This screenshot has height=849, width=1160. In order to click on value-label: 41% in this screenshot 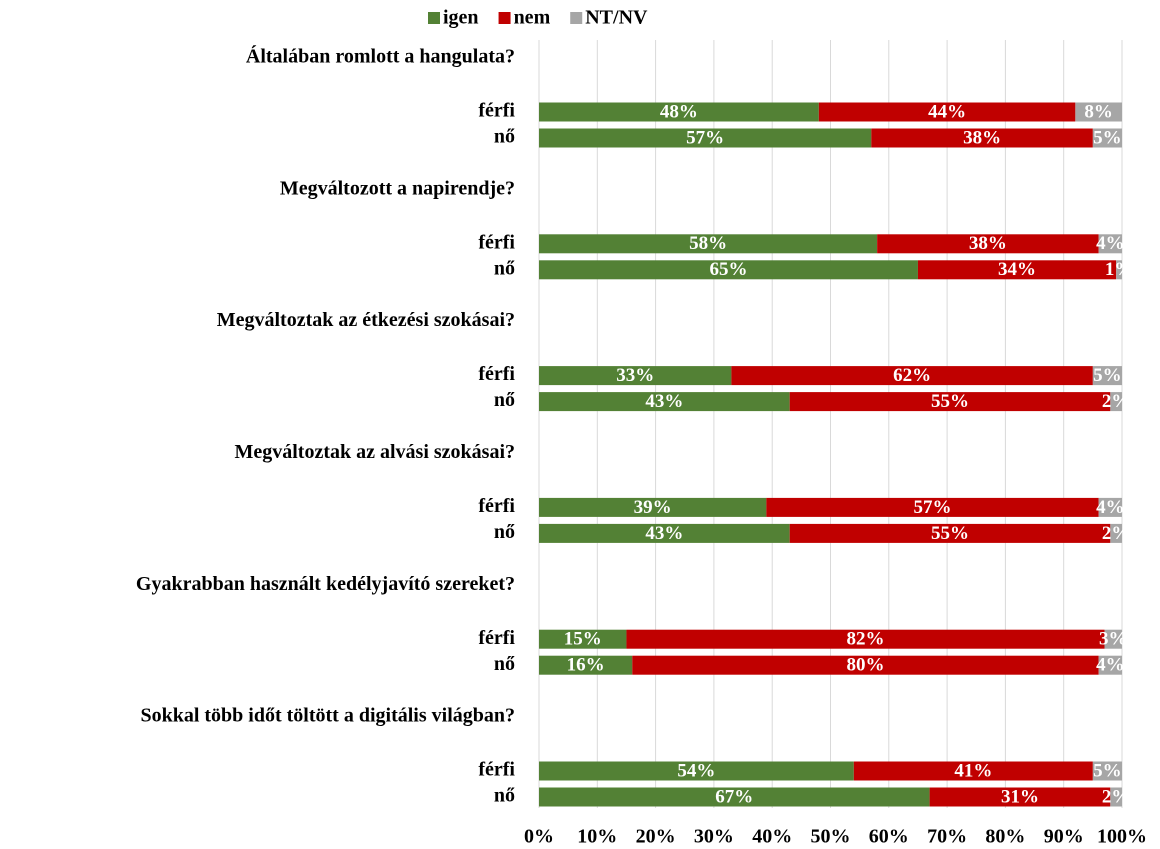, I will do `click(973, 770)`.